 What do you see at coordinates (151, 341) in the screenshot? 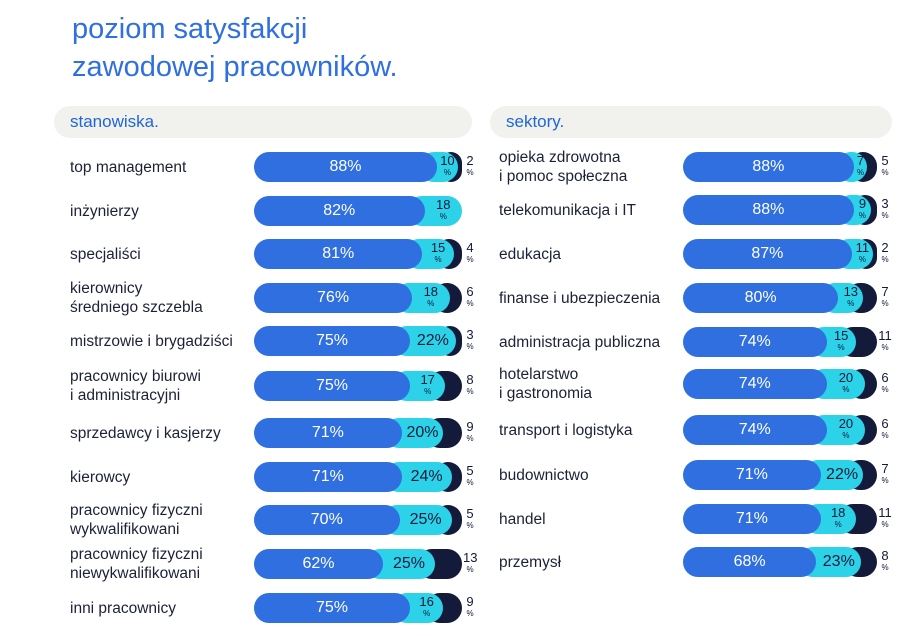
I see `category-label: mistrzowie i brygadziści` at bounding box center [151, 341].